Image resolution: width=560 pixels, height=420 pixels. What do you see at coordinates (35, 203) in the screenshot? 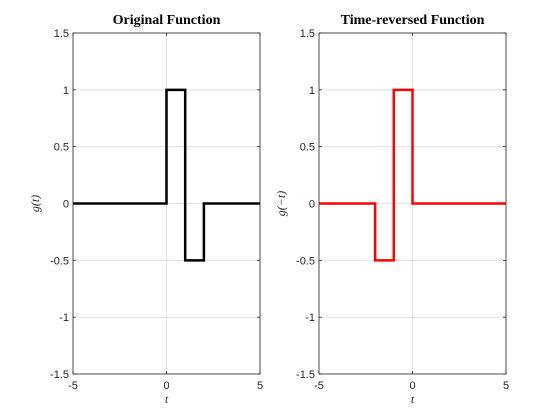
I see `y-axis-label: g(t)` at bounding box center [35, 203].